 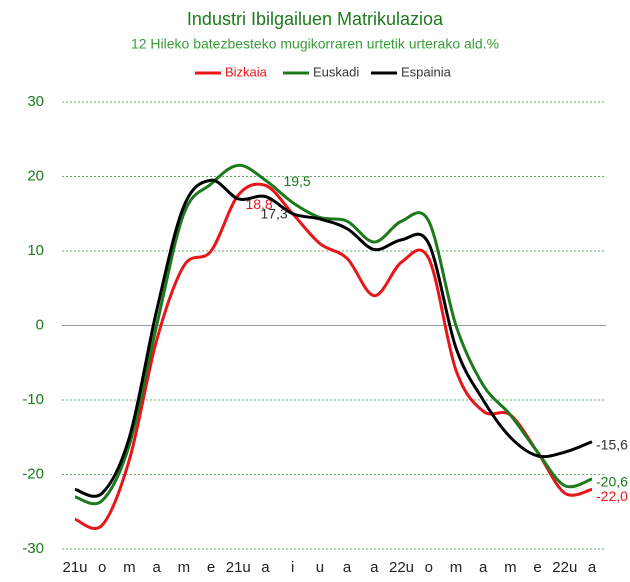 What do you see at coordinates (273, 213) in the screenshot?
I see `data-label: 17,3` at bounding box center [273, 213].